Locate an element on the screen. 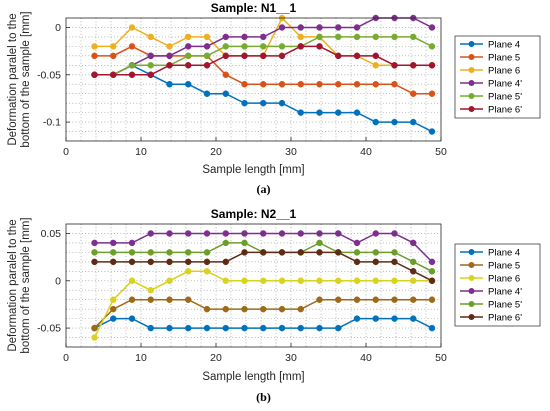 This screenshot has width=550, height=411. legend-label: Plane 5 is located at coordinates (504, 58).